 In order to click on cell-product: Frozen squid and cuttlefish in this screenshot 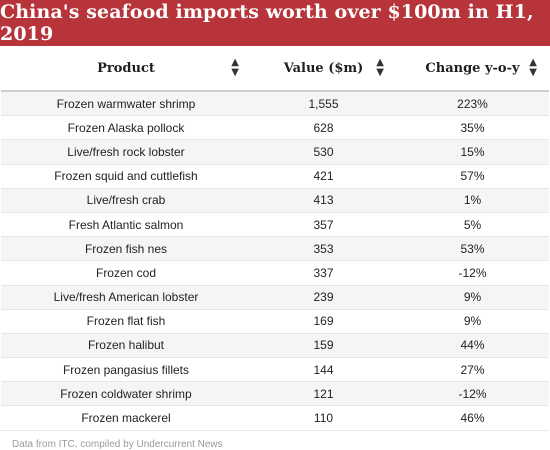, I will do `click(126, 176)`.